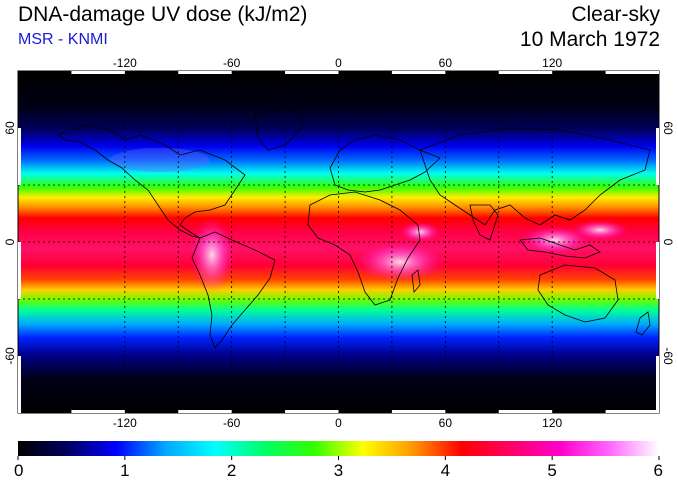 This screenshot has width=678, height=480. What do you see at coordinates (668, 128) in the screenshot?
I see `lat-tick-label-right: 60` at bounding box center [668, 128].